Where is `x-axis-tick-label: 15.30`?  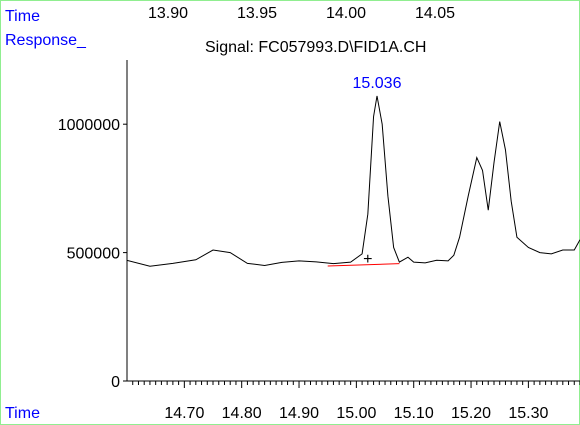 x-axis-tick-label: 15.30 is located at coordinates (528, 413).